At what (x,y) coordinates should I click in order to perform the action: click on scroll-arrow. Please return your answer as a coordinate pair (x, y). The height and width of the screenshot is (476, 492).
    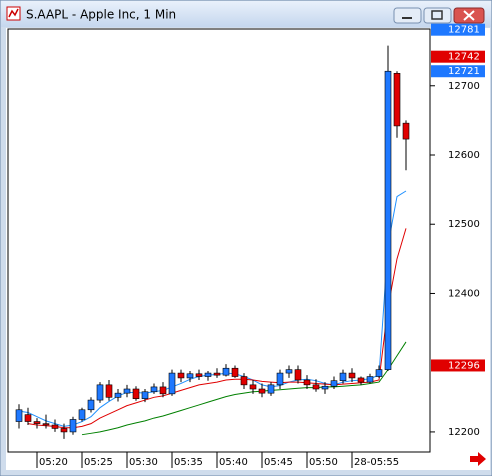
    Looking at the image, I should click on (478, 459).